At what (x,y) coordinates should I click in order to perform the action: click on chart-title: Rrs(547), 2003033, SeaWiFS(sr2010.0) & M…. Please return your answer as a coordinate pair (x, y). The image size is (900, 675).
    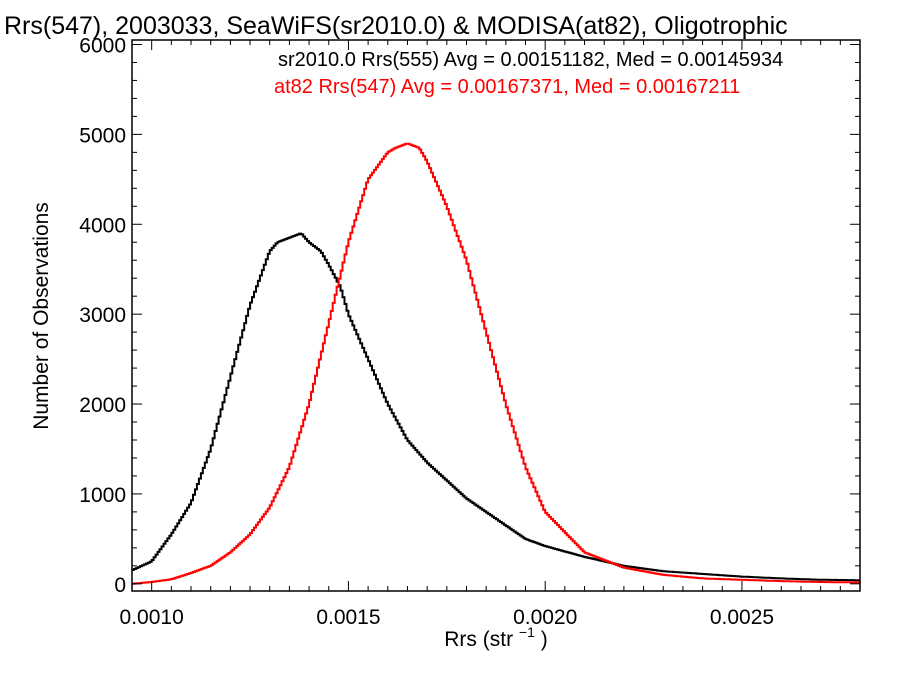
    Looking at the image, I should click on (396, 26).